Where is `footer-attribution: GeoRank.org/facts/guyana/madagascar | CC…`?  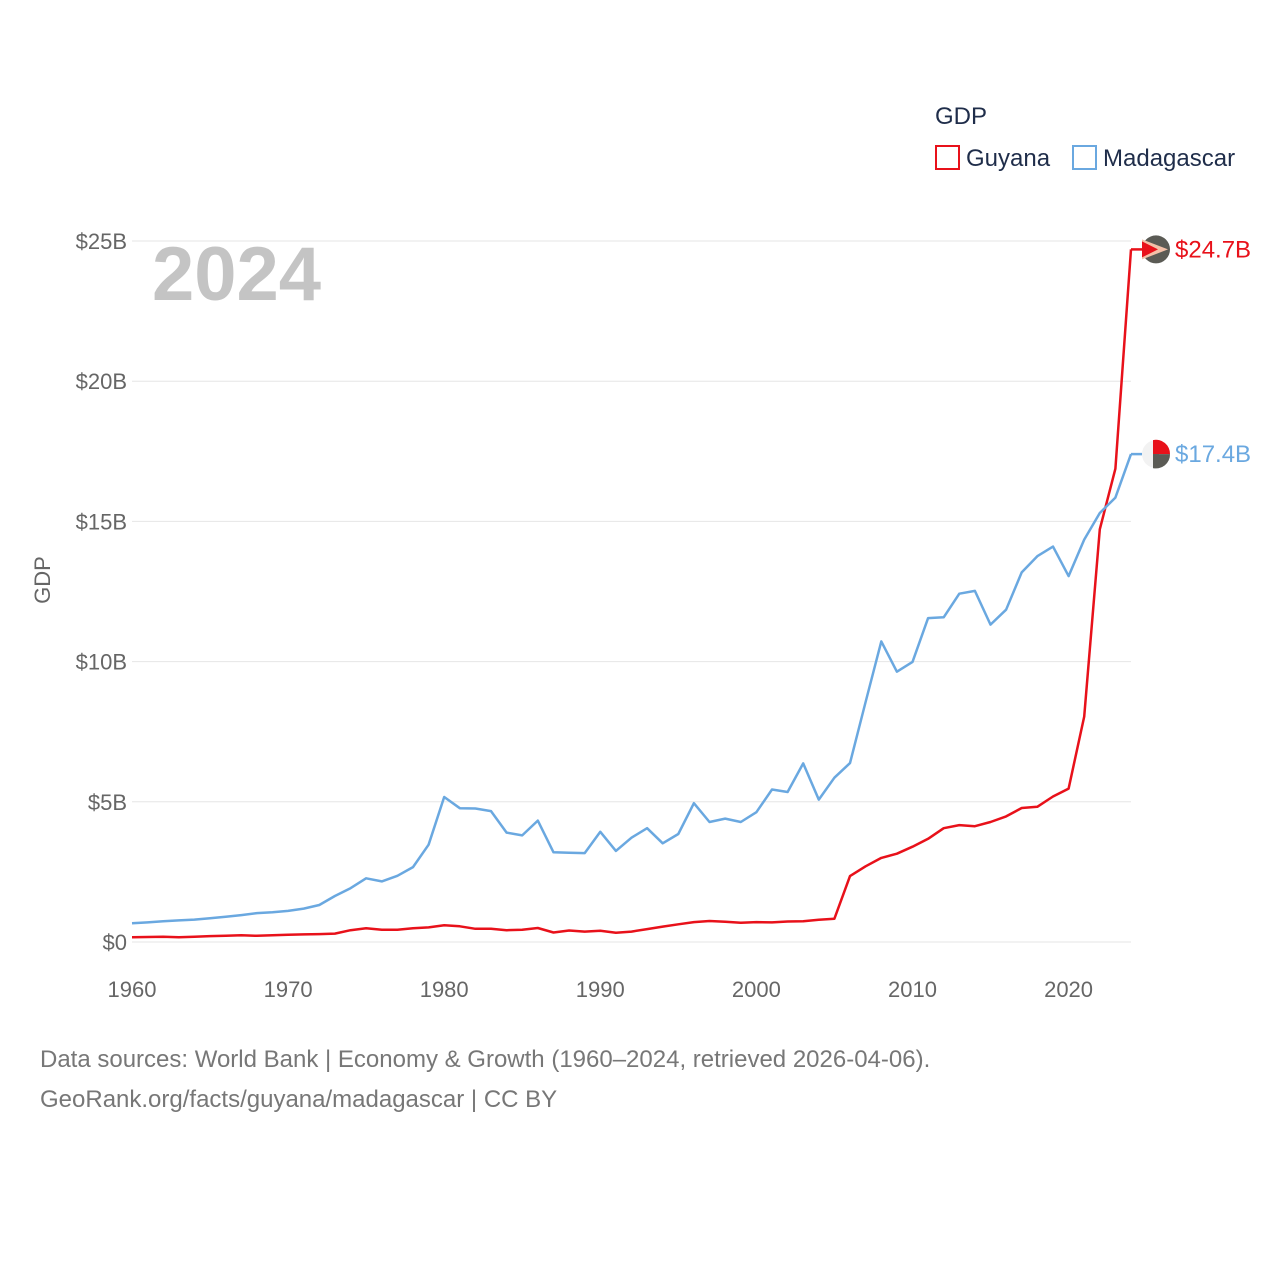 footer-attribution: GeoRank.org/facts/guyana/madagascar | CC… is located at coordinates (299, 1099).